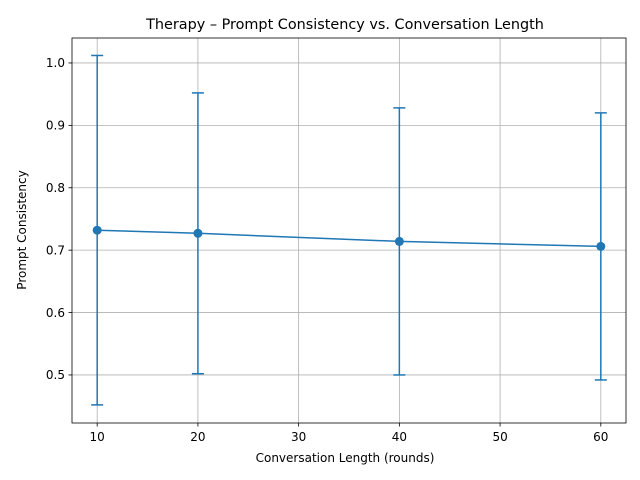 The height and width of the screenshot is (480, 640). Describe the element at coordinates (345, 458) in the screenshot. I see `x-axis-label: Conversation Length (rounds)` at that location.